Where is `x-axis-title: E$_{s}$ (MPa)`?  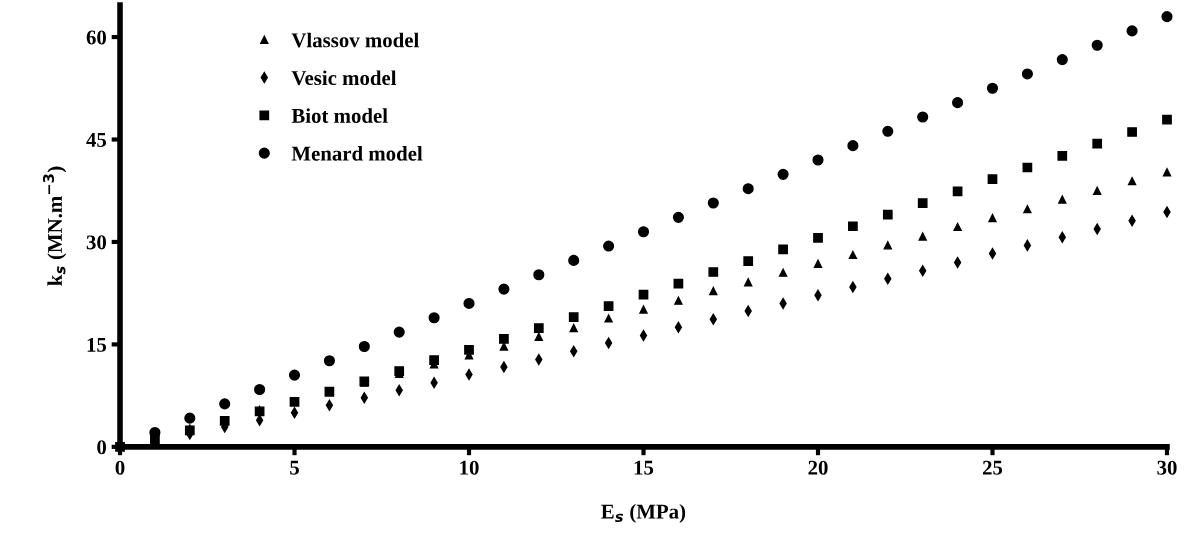 x-axis-title: E$_{s}$ (MPa) is located at coordinates (643, 513).